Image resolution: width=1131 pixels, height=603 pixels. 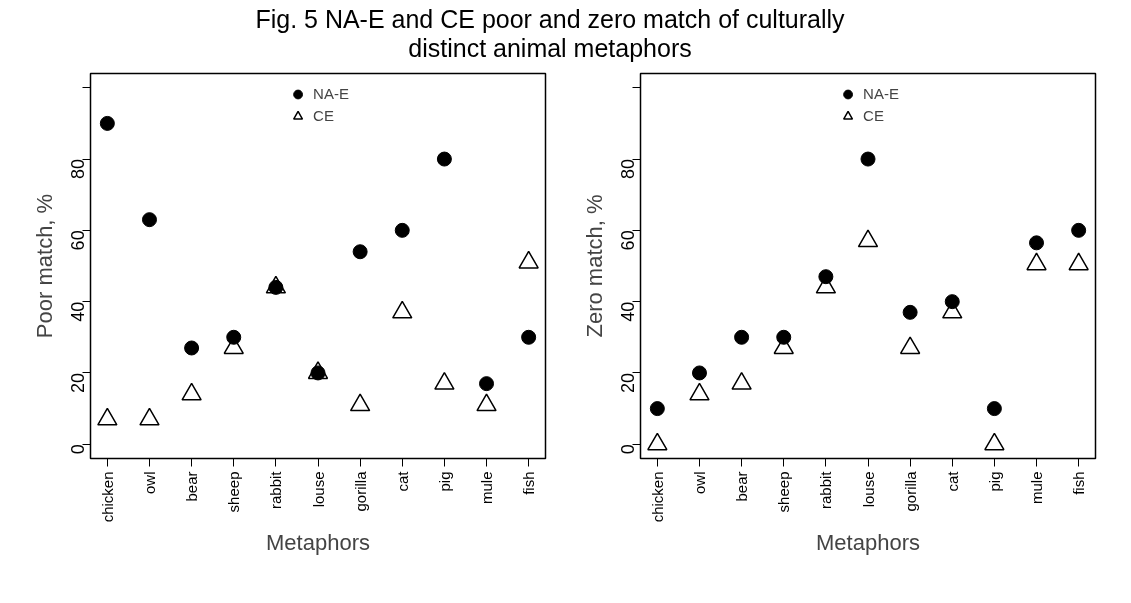 I want to click on y-axis-title: Poor match, %, so click(x=44, y=265).